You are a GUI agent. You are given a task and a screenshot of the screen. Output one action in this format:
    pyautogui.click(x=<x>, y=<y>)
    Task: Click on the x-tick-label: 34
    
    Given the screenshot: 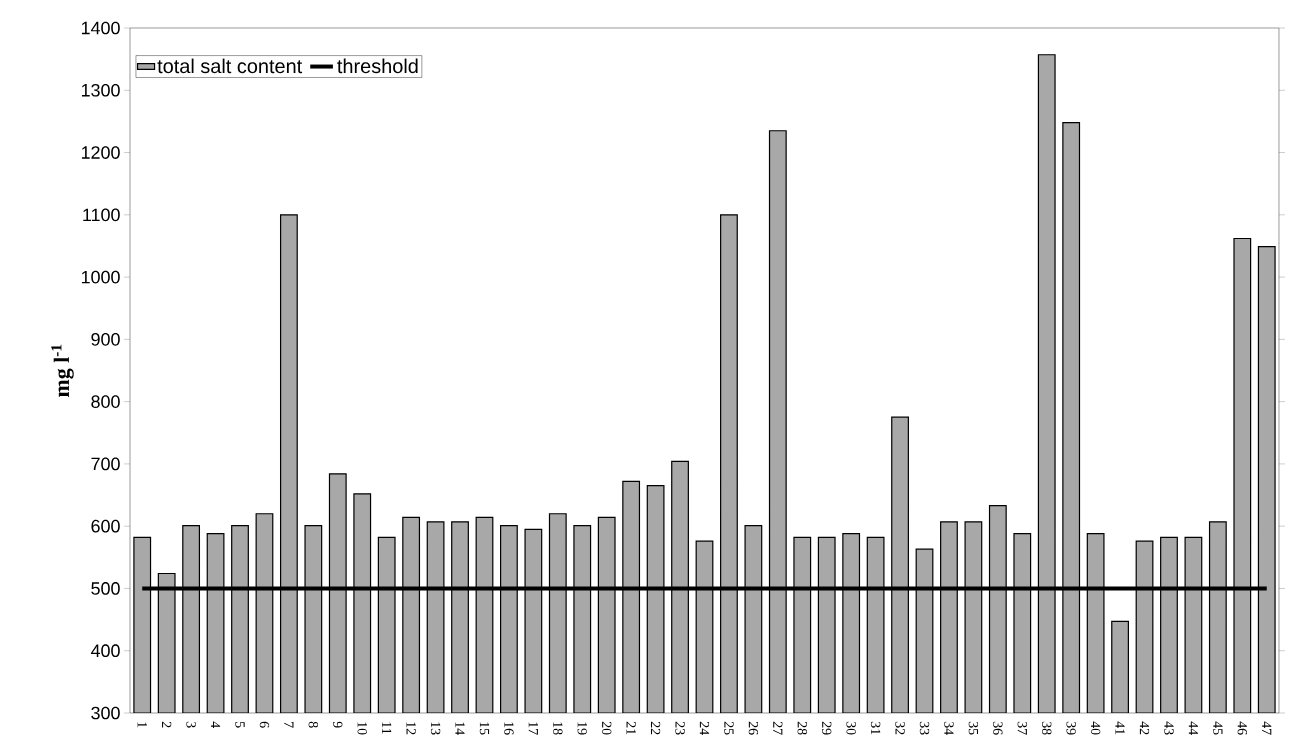 What is the action you would take?
    pyautogui.click(x=949, y=728)
    